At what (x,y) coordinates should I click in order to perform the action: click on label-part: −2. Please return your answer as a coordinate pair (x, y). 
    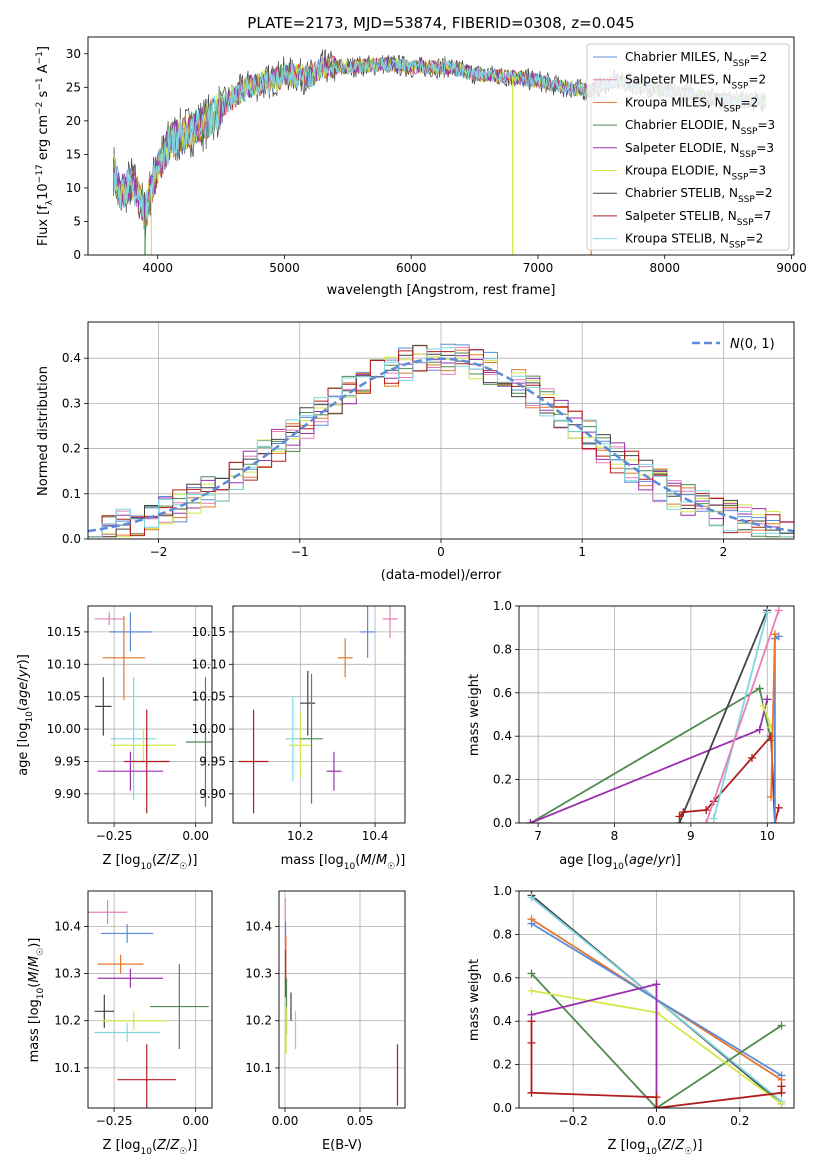
    Looking at the image, I should click on (40, 108).